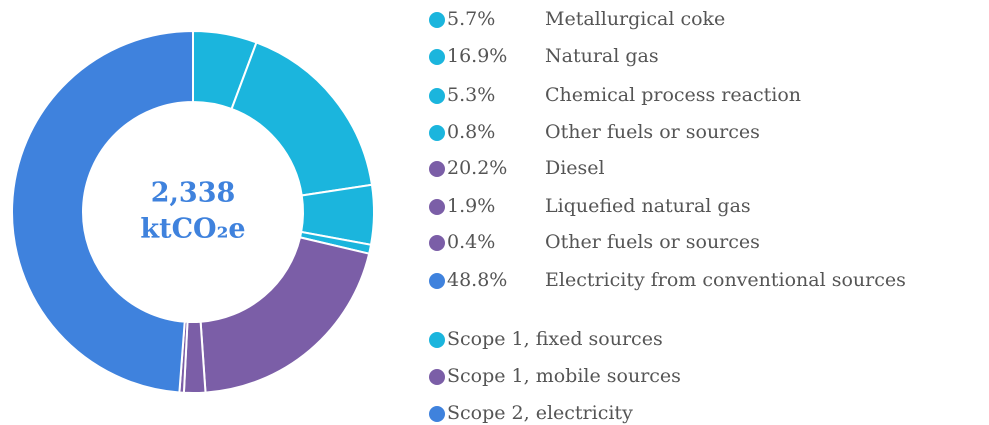  I want to click on legend-value: 5.3%, so click(471, 95).